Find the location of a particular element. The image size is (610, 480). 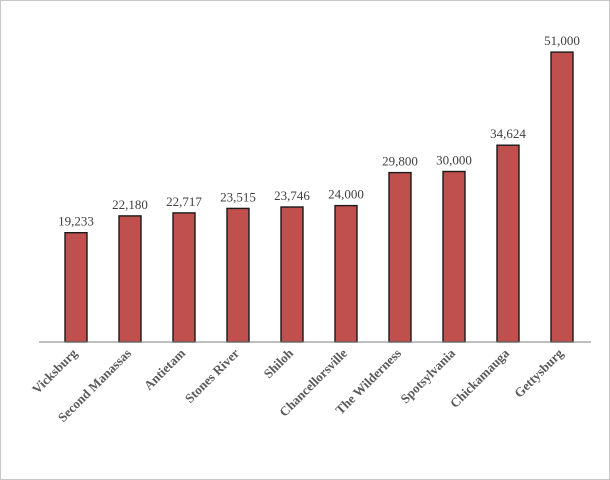

value-label-stones-river: 23,515 is located at coordinates (238, 196).